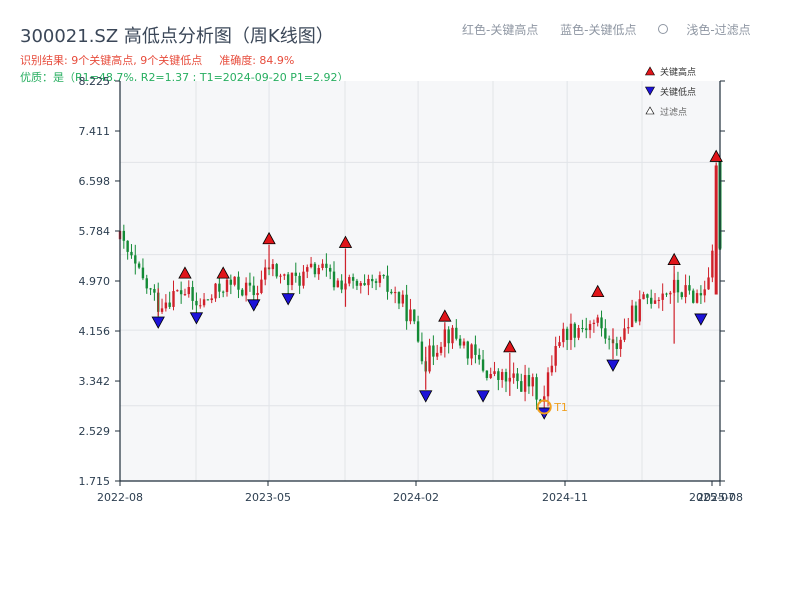 Image resolution: width=800 pixels, height=600 pixels. I want to click on y-tick-label: 7.411, so click(95, 131).